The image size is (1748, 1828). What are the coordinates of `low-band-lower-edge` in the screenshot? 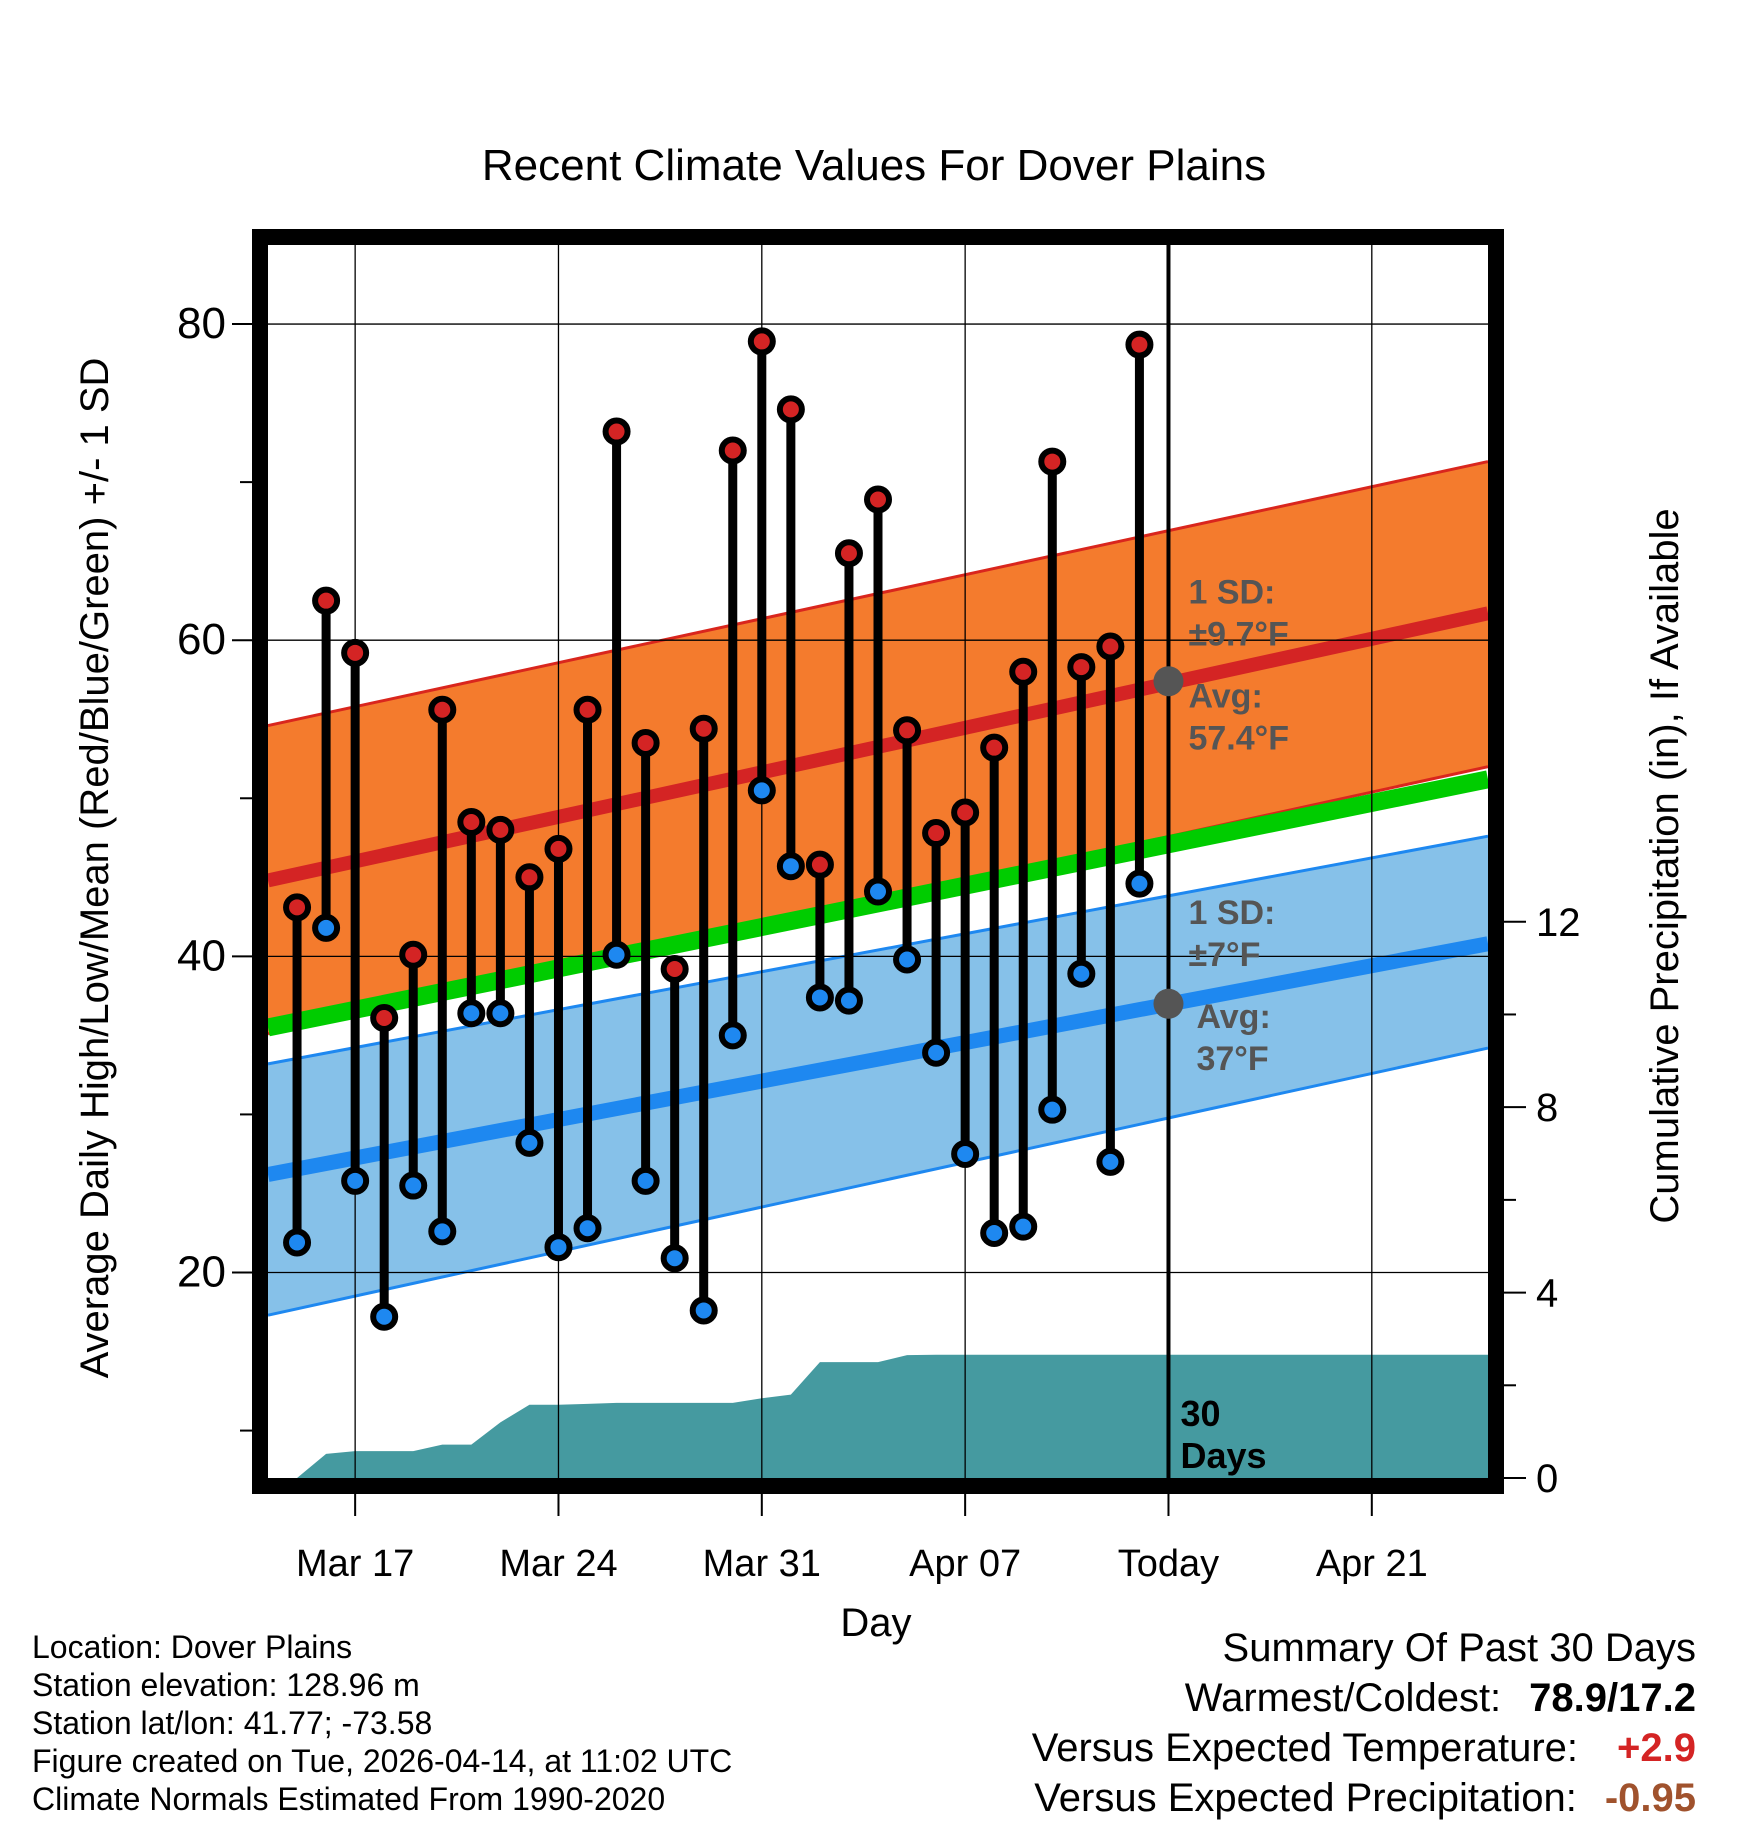 It's located at (878, 1181).